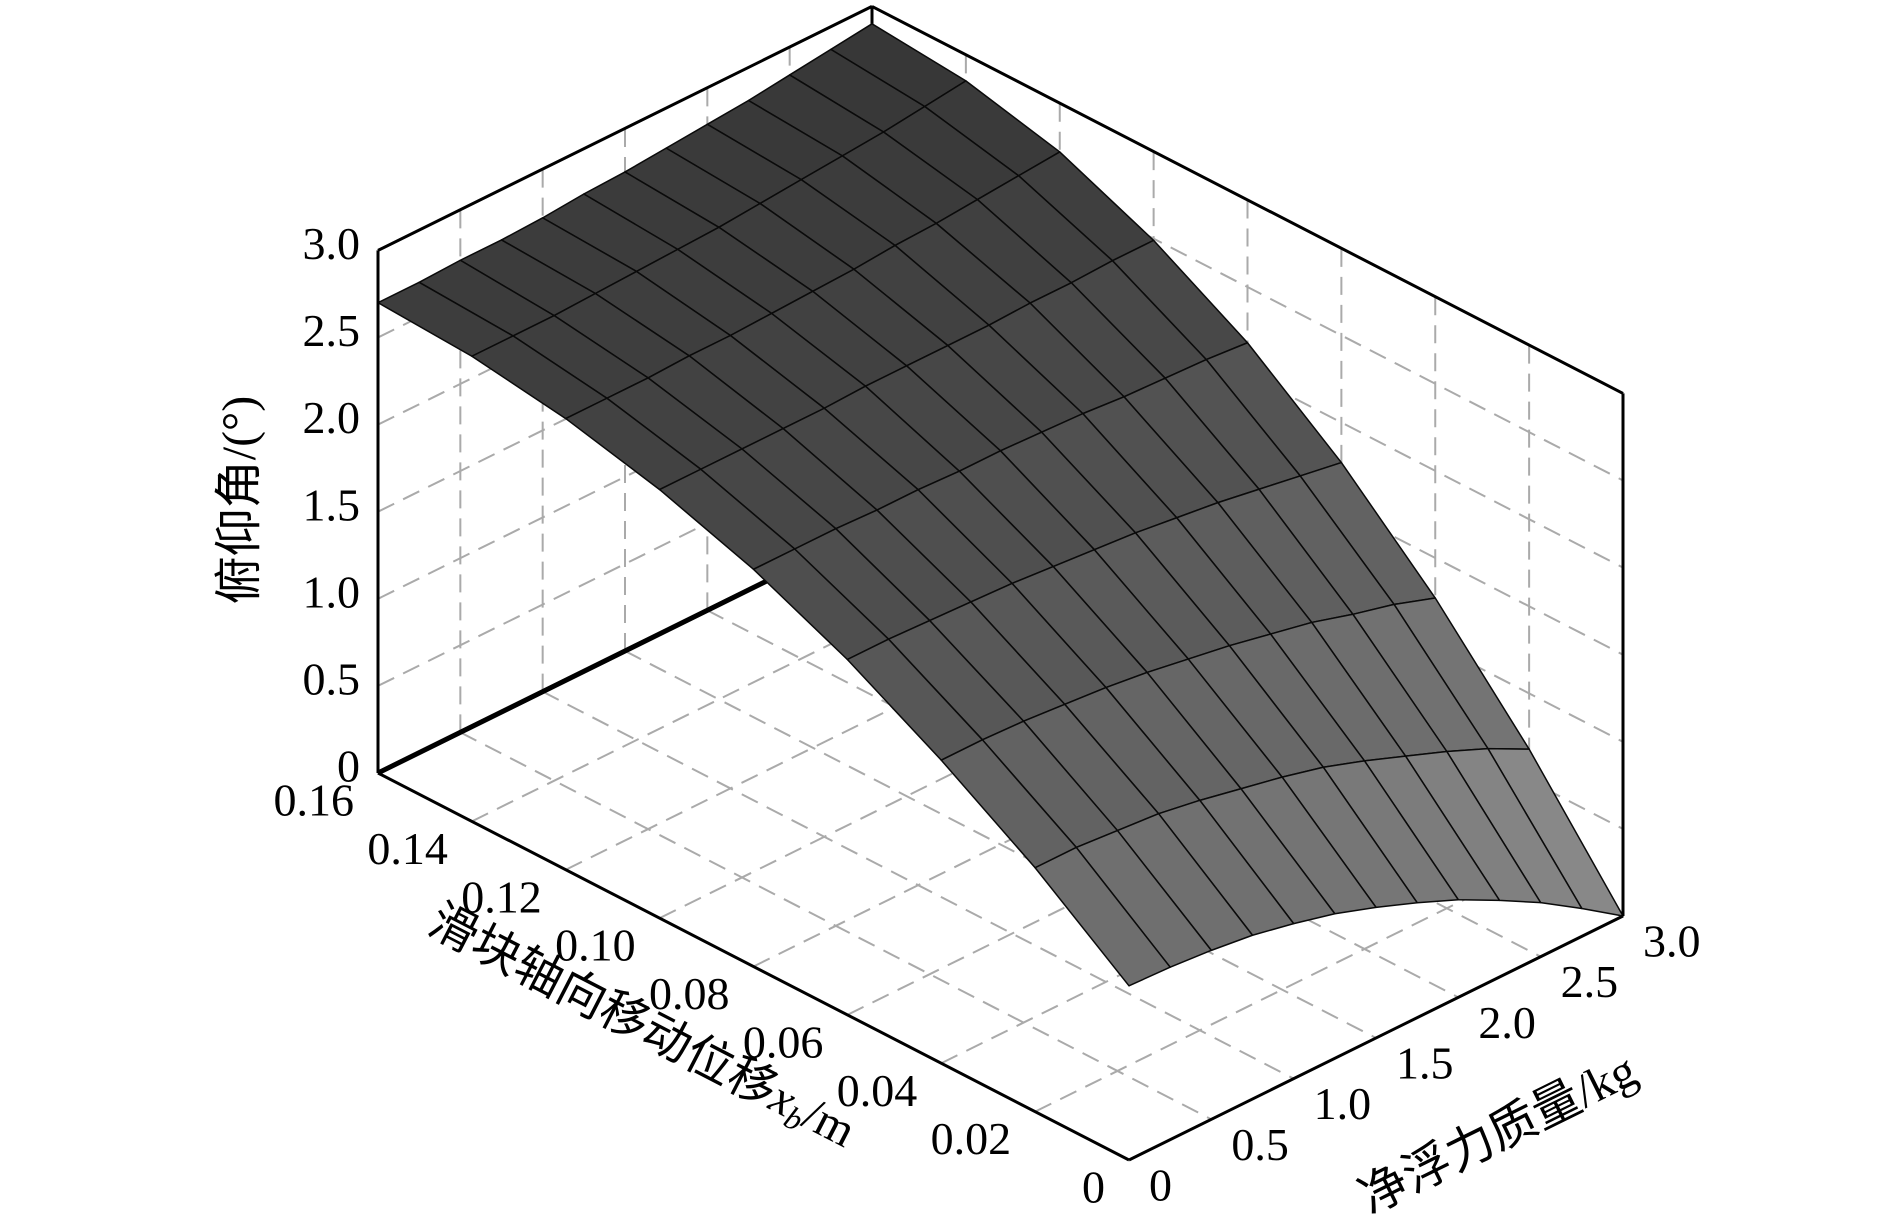 The width and height of the screenshot is (1890, 1228). Describe the element at coordinates (332, 330) in the screenshot. I see `z-tick-label: 2.5` at that location.